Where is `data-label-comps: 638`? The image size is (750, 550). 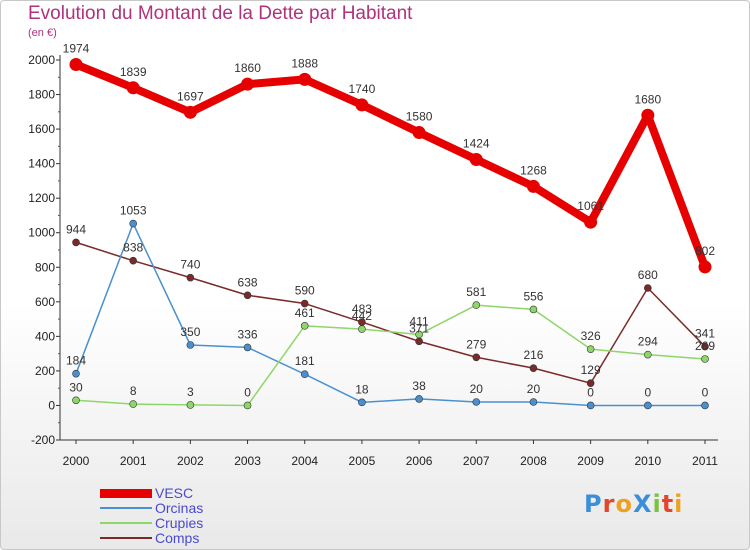 data-label-comps: 638 is located at coordinates (248, 282).